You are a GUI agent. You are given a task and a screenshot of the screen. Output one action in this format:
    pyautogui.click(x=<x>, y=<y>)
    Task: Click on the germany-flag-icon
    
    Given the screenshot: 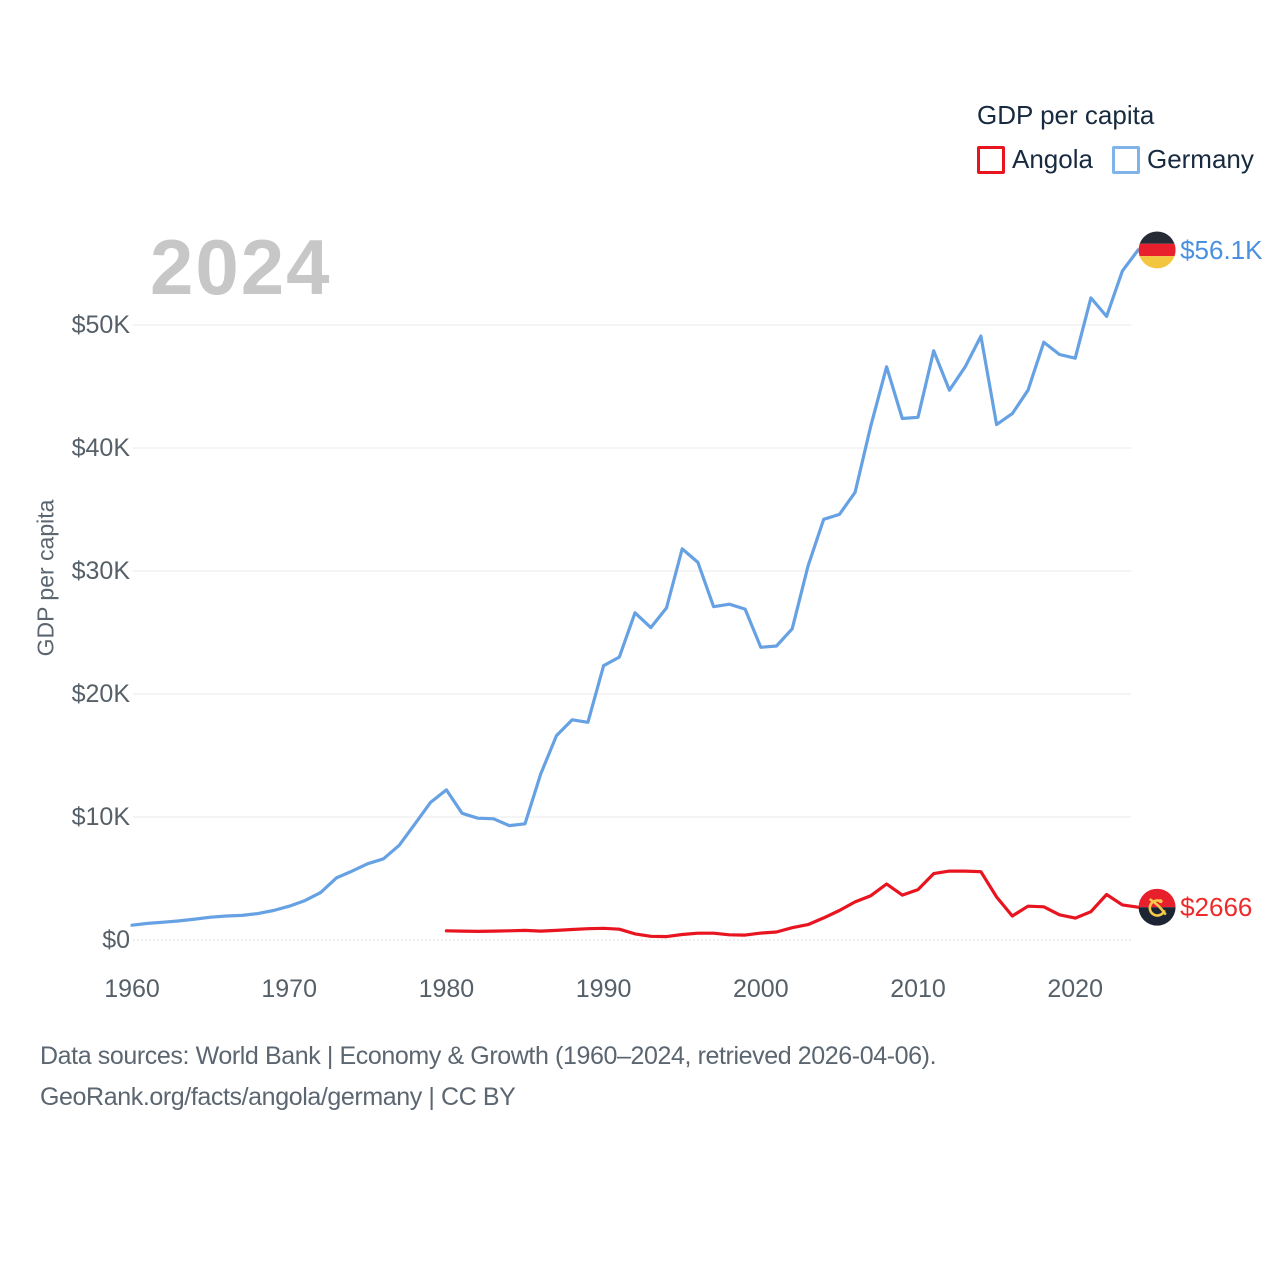 What is the action you would take?
    pyautogui.click(x=1157, y=250)
    